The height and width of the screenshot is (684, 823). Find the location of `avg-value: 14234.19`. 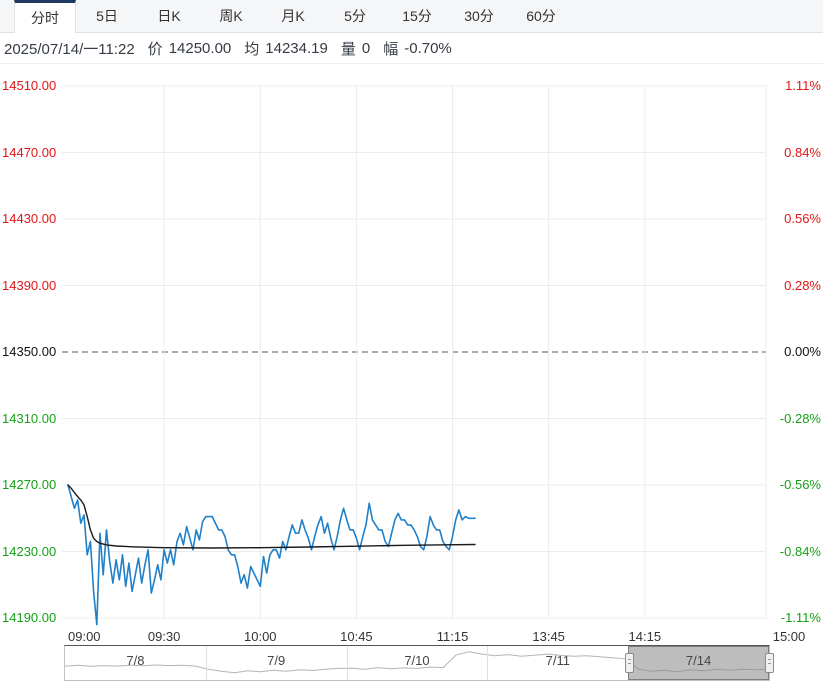

avg-value: 14234.19 is located at coordinates (296, 48).